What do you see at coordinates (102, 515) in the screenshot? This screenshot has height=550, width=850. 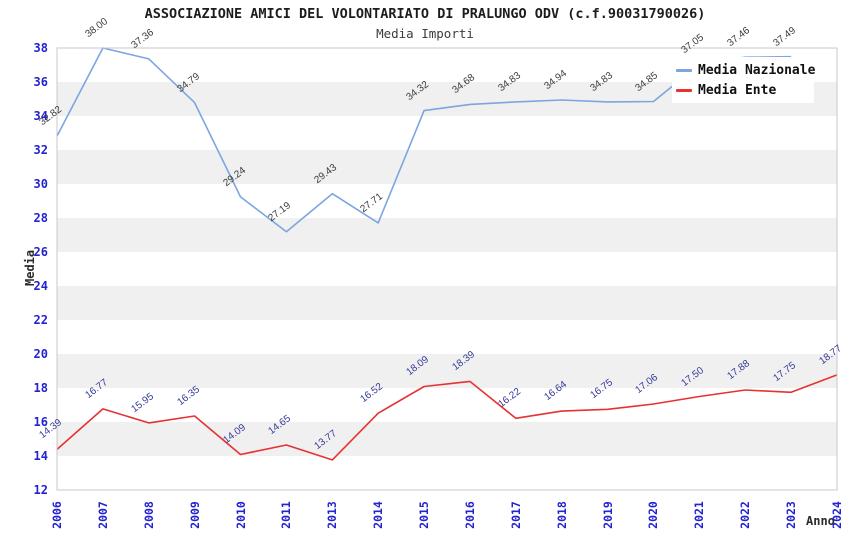 I see `x-tick-label: 2007` at bounding box center [102, 515].